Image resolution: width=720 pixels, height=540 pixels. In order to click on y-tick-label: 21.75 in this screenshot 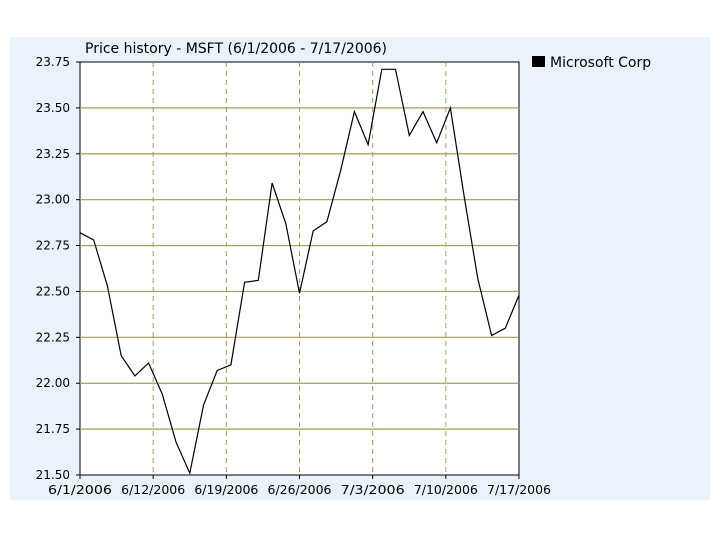, I will do `click(53, 429)`.